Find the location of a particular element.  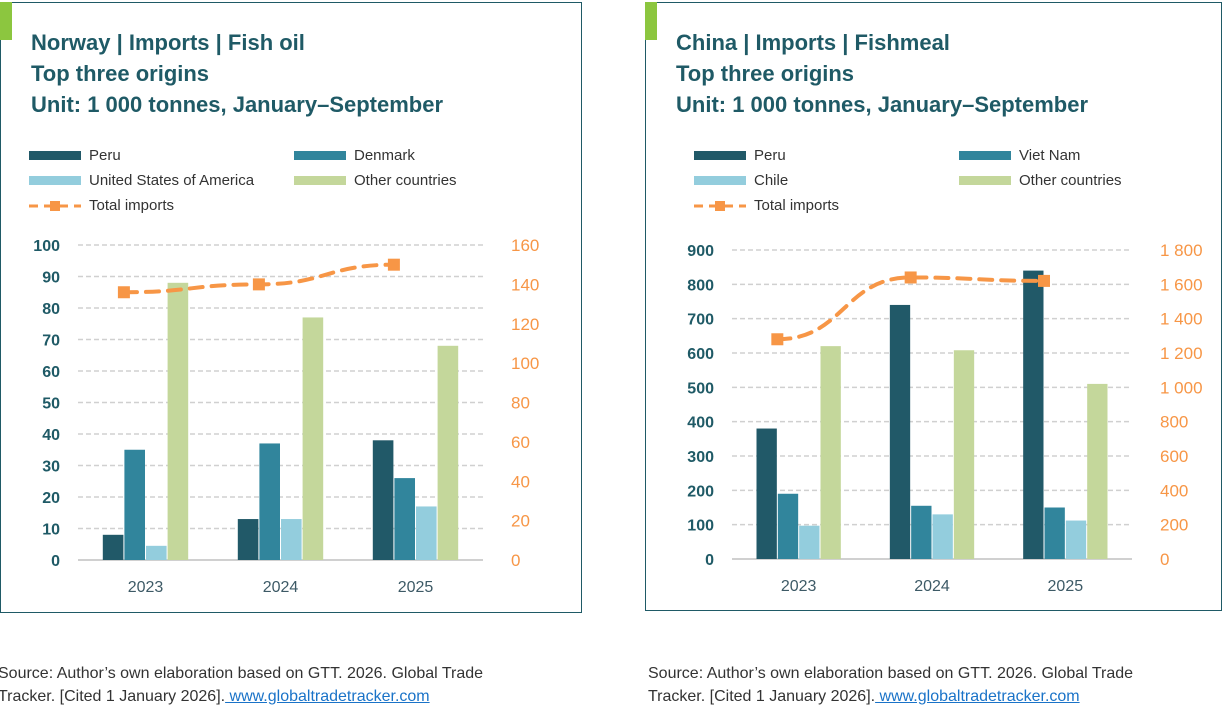

legend-item: Denmark is located at coordinates (354, 155).